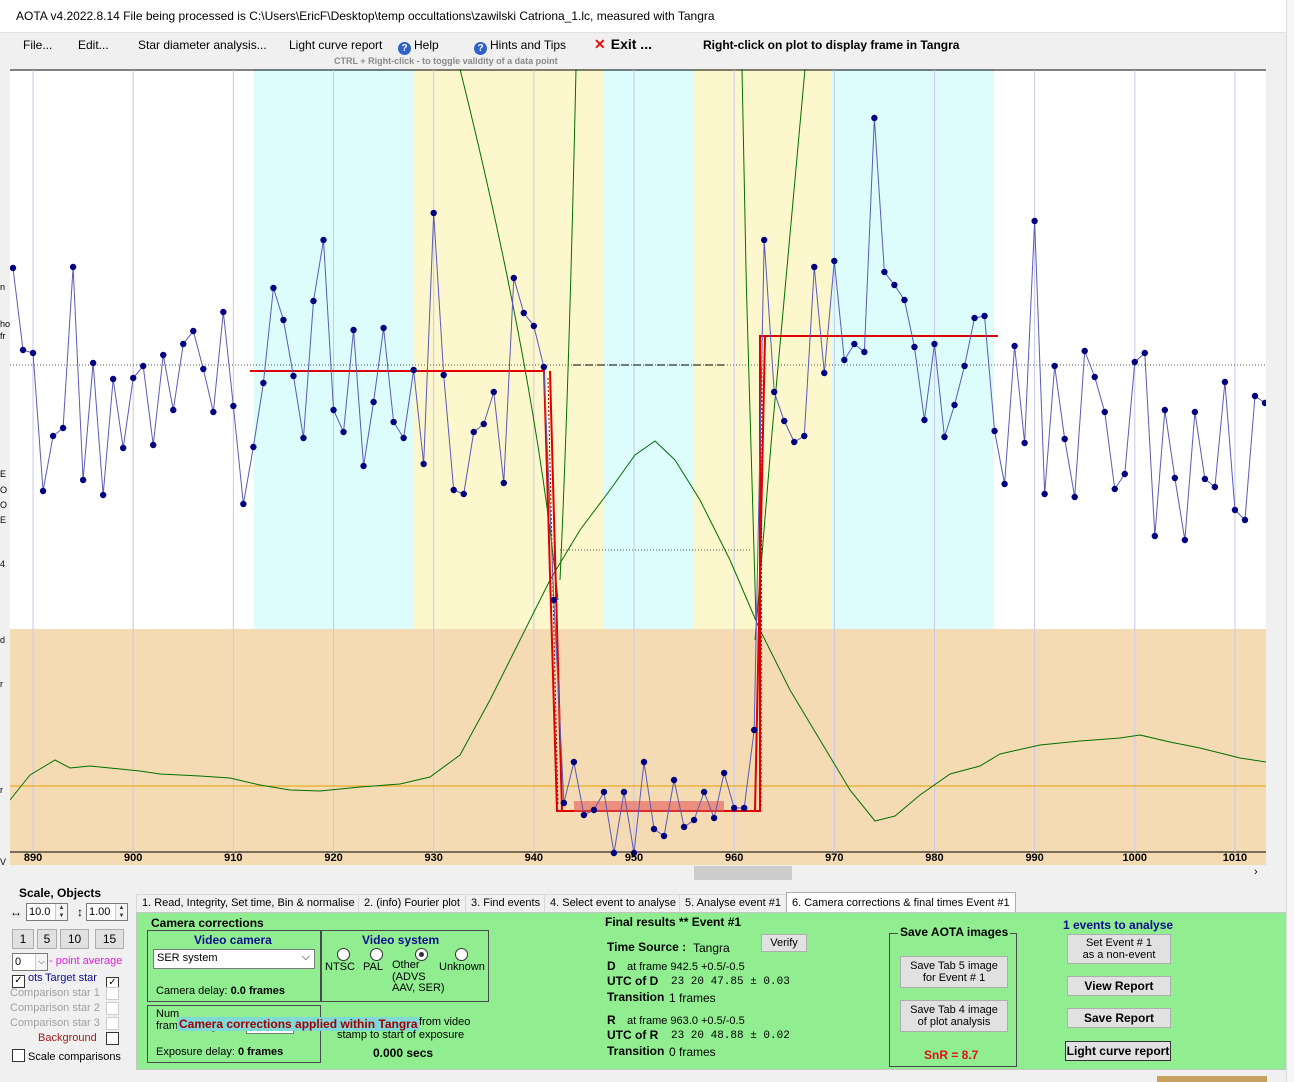  Describe the element at coordinates (47, 939) in the screenshot. I see `scale-button-5: 5` at that location.